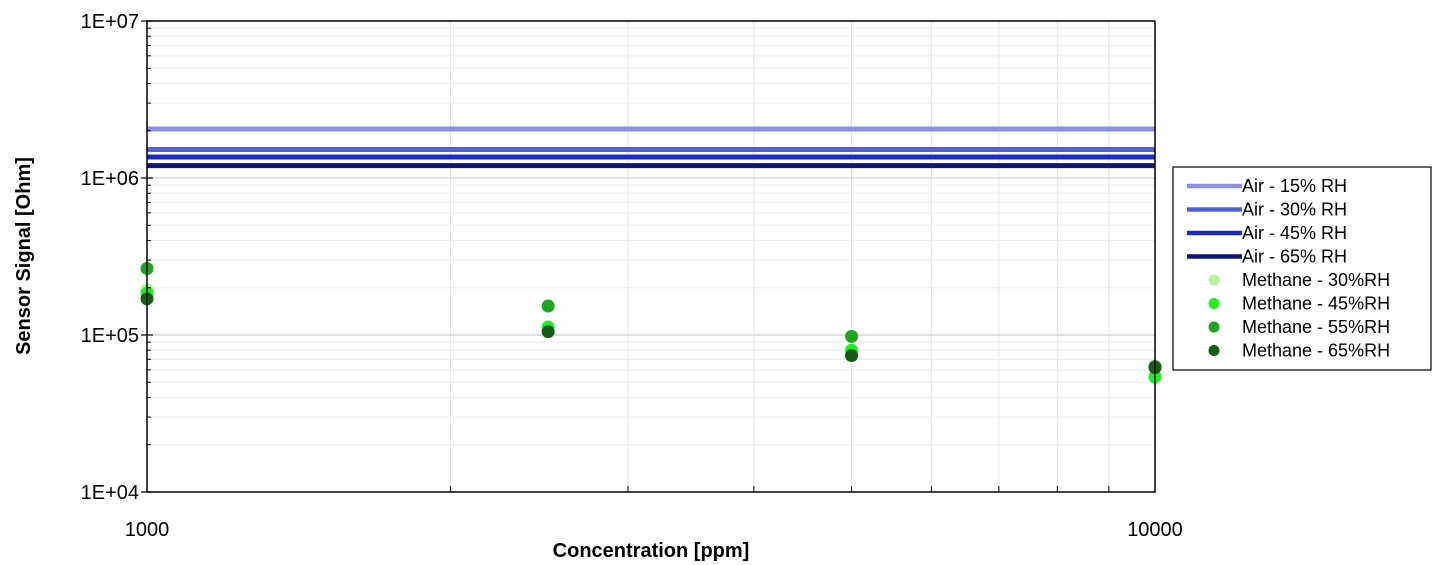 The image size is (1434, 565). What do you see at coordinates (1294, 257) in the screenshot?
I see `legend-label: Air - 65% RH` at bounding box center [1294, 257].